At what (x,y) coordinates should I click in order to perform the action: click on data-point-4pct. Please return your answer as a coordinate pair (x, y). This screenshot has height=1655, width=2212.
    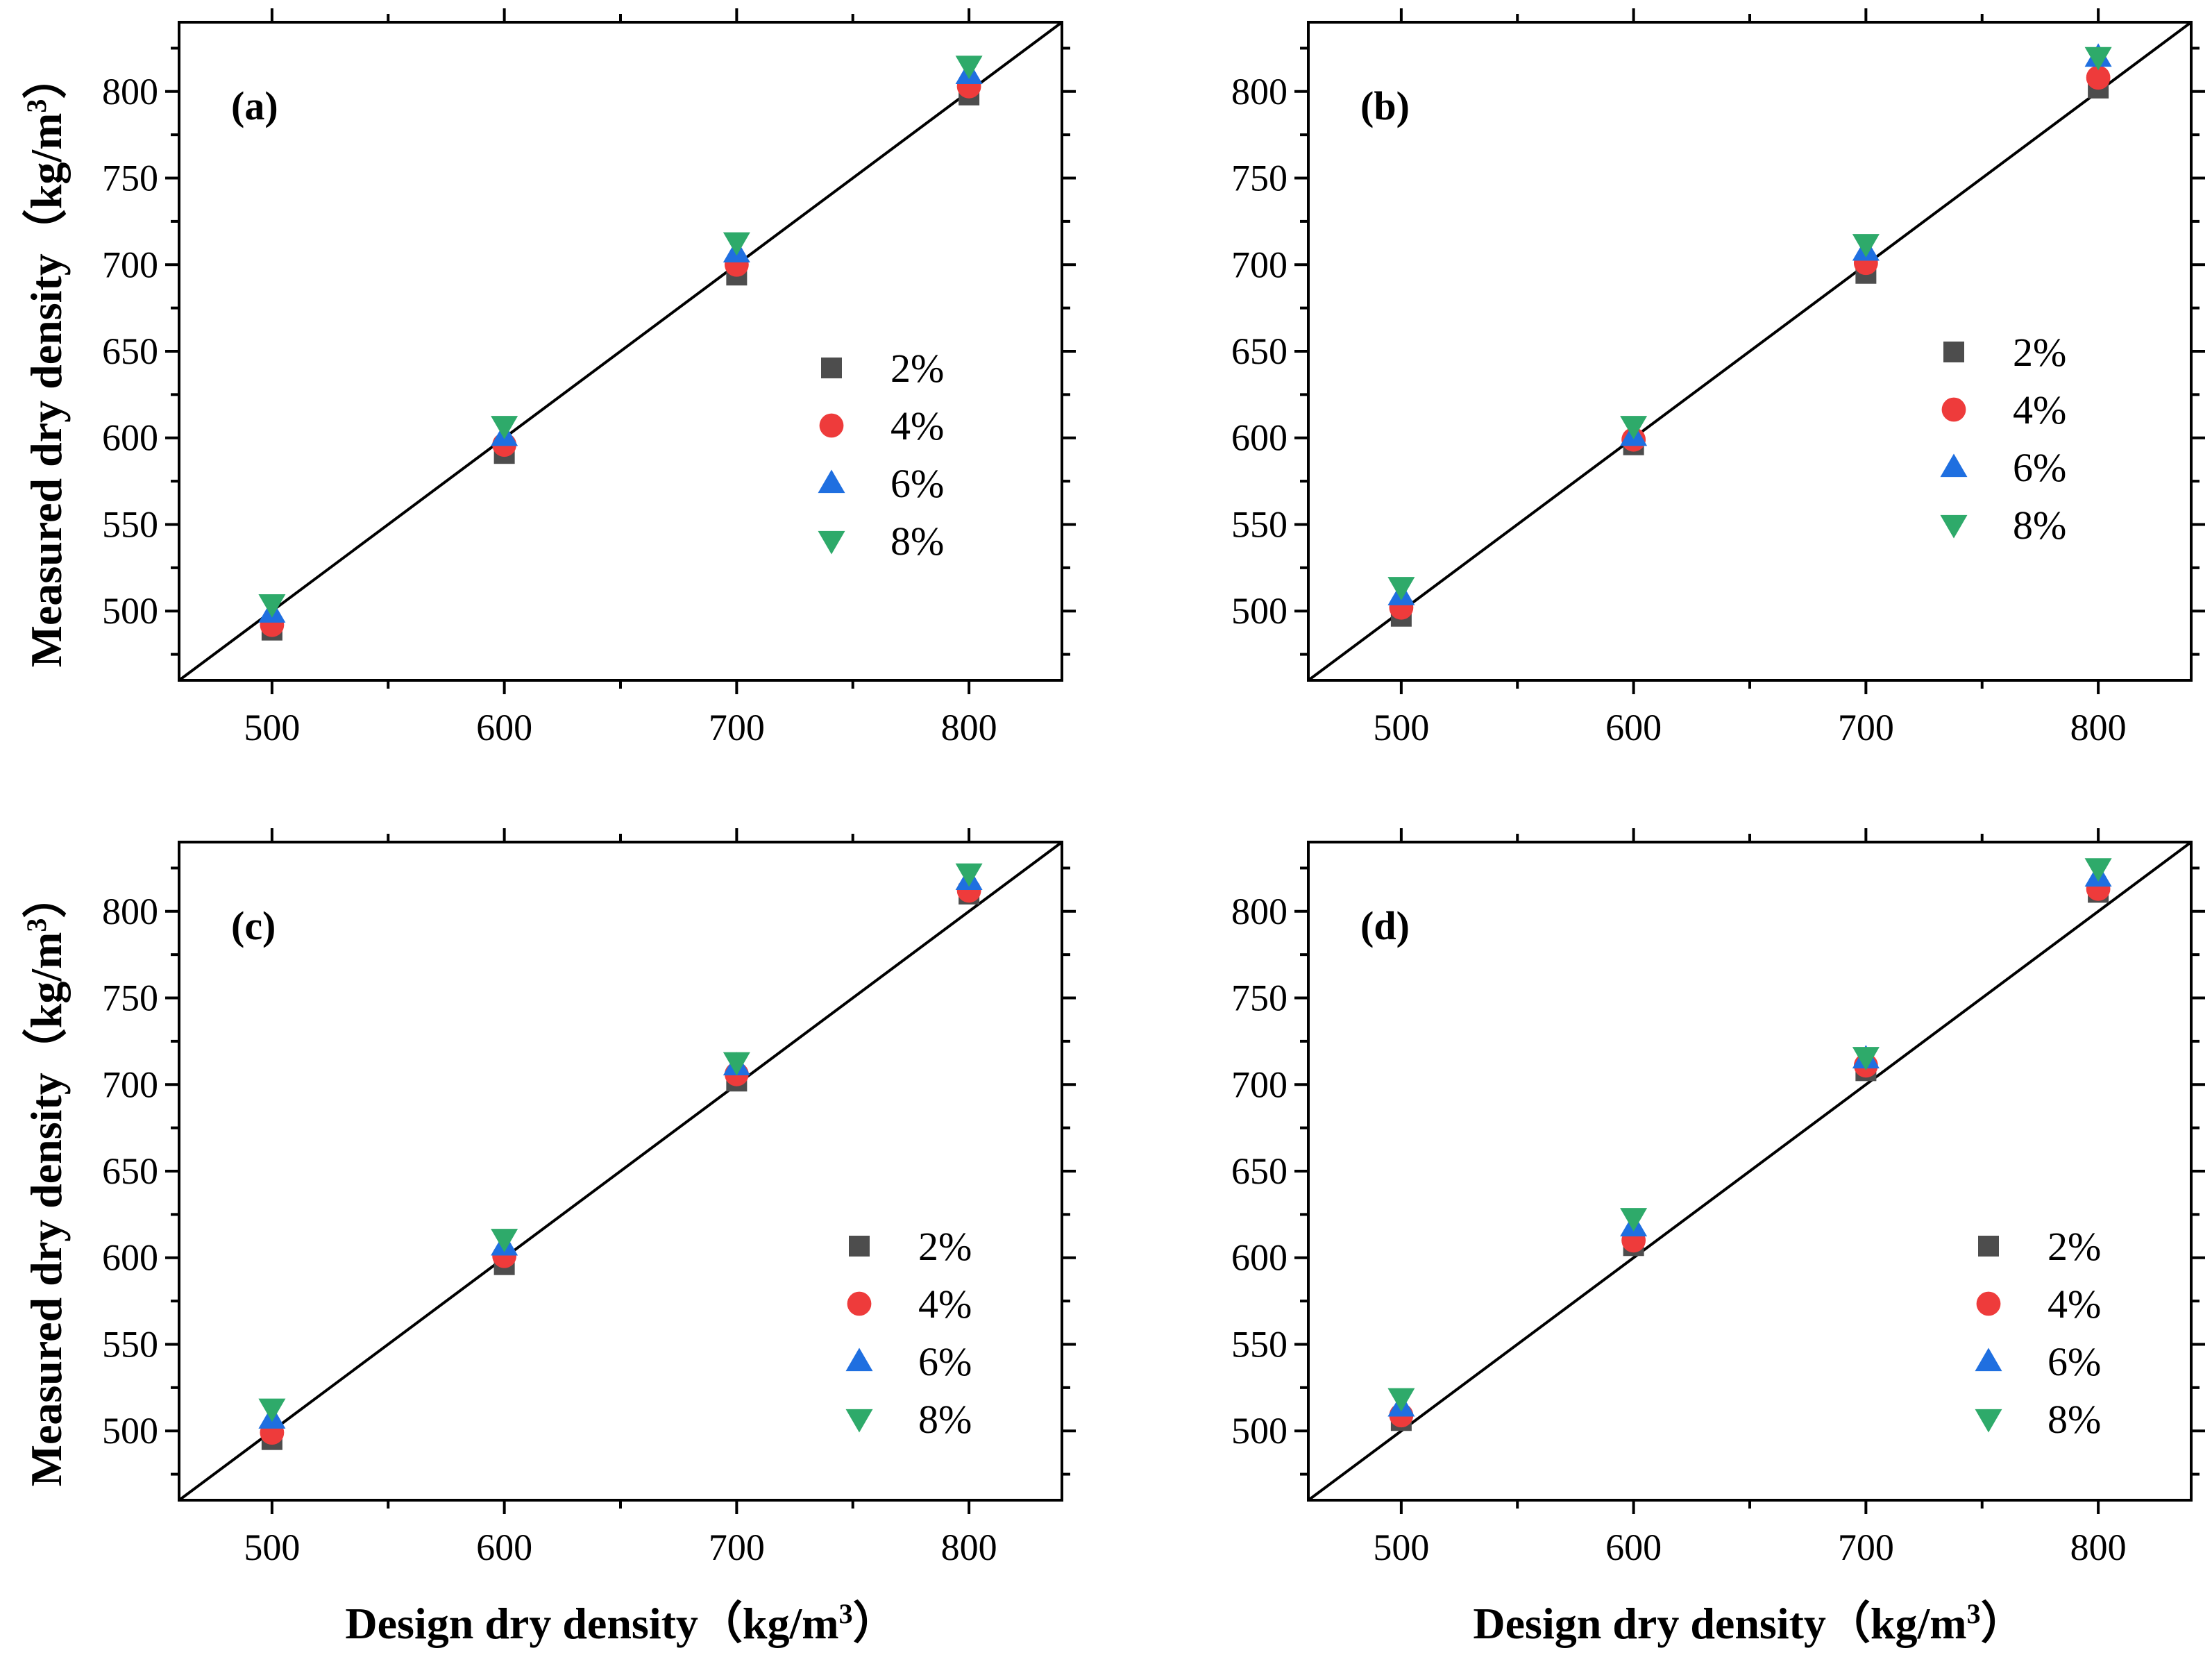
    Looking at the image, I should click on (2099, 77).